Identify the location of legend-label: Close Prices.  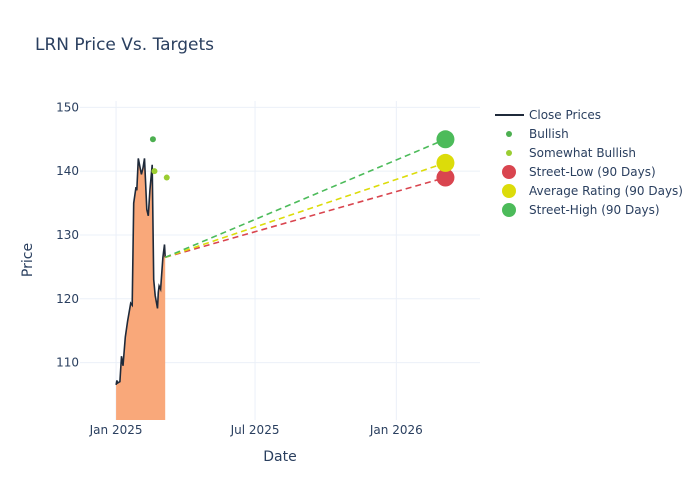
(565, 115).